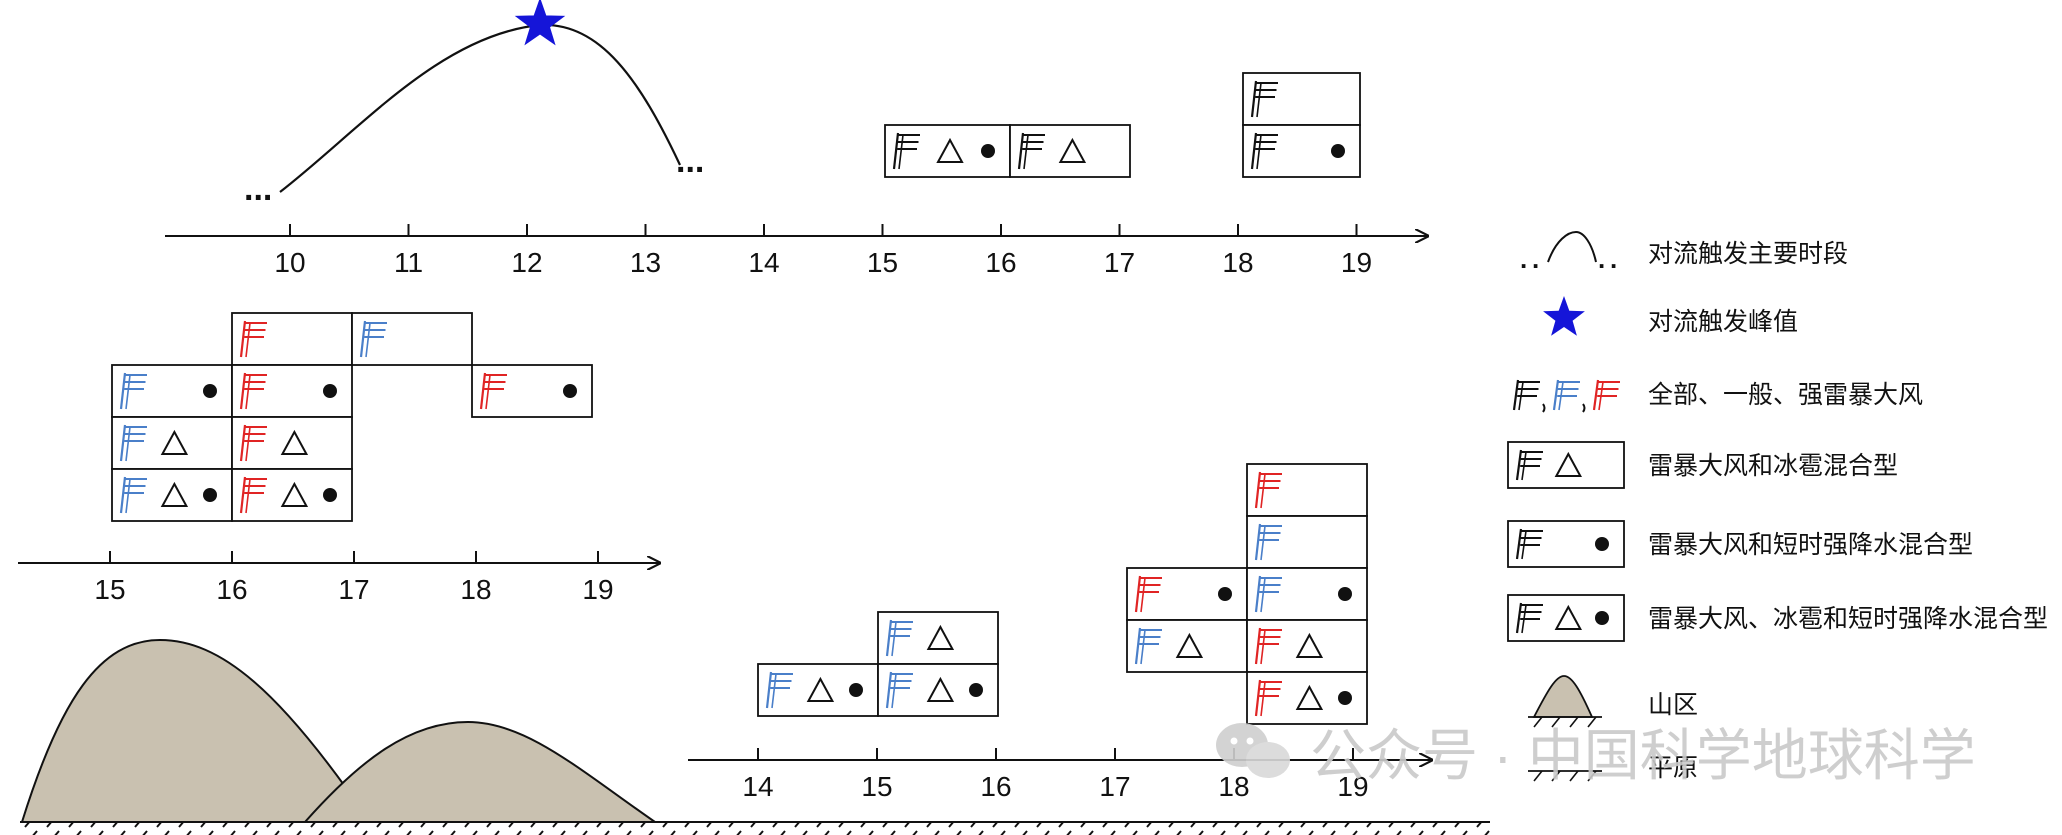 The image size is (2062, 835). Describe the element at coordinates (1000, 262) in the screenshot. I see `axis-top-tick-label: 16` at that location.